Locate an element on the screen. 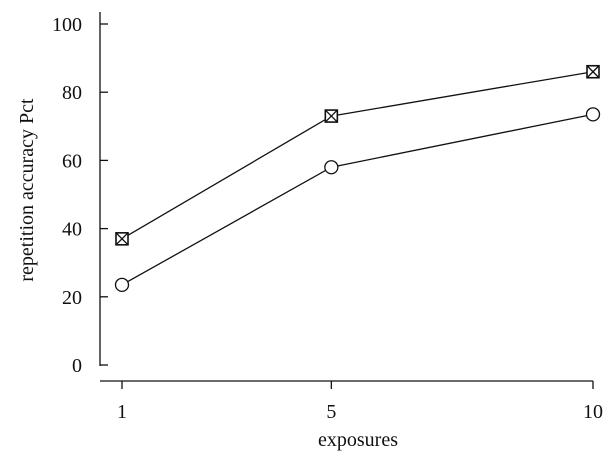 This screenshot has height=454, width=611. x-tick-label: 10 is located at coordinates (593, 412).